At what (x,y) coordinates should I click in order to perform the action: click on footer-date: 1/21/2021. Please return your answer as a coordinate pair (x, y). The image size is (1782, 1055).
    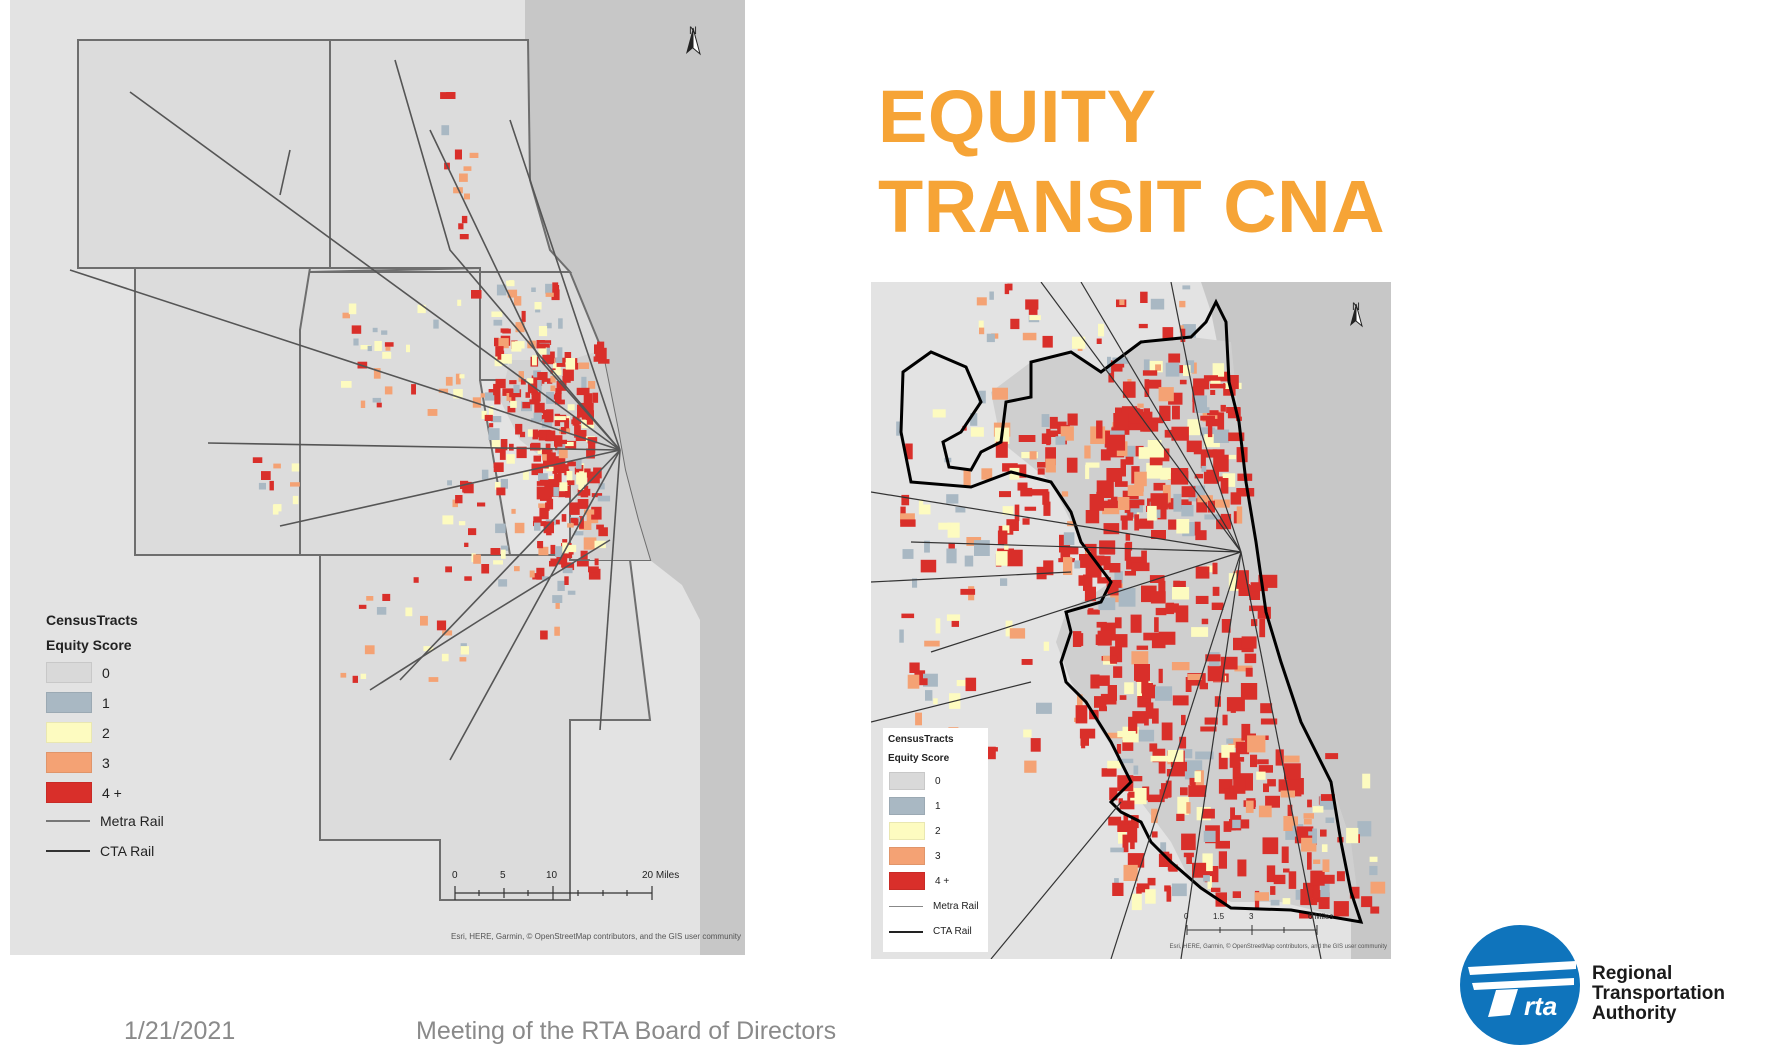
    Looking at the image, I should click on (180, 1031).